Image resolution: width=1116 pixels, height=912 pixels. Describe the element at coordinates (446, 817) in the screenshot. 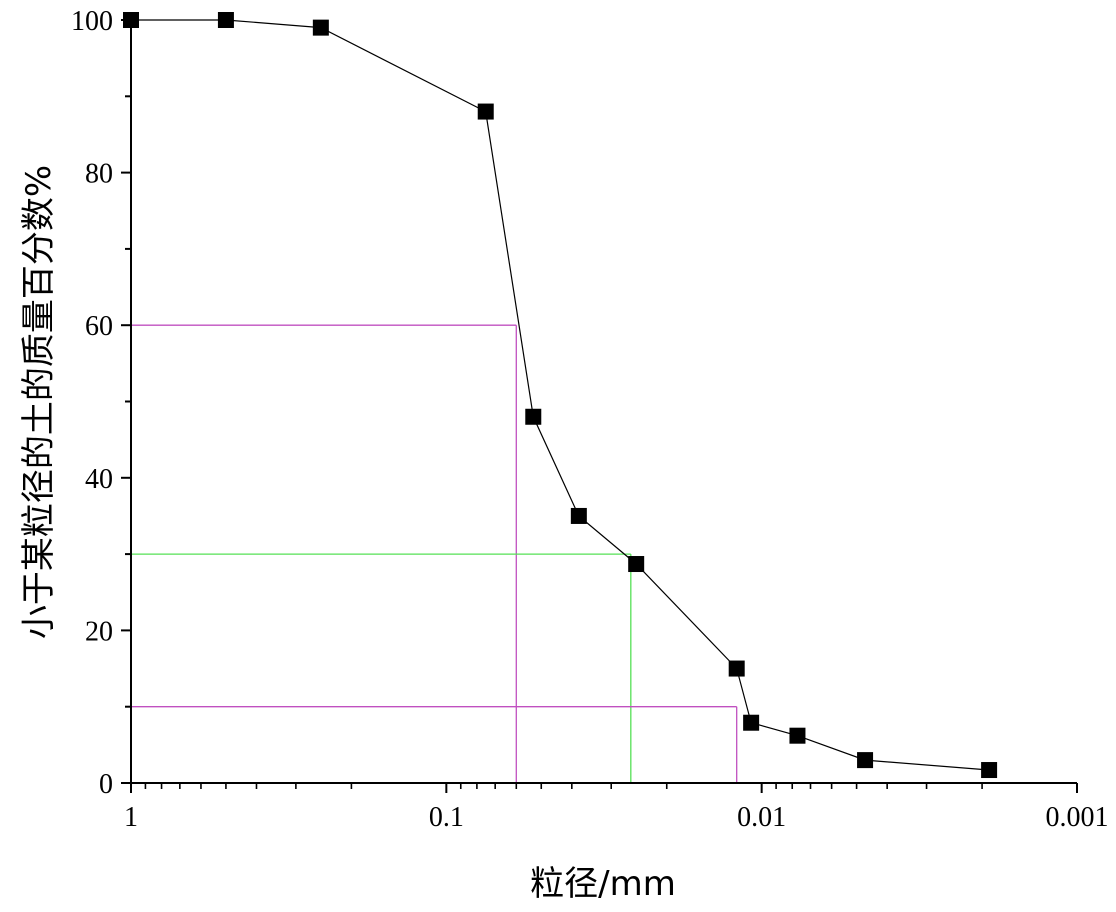

I see `x-tick-label: 0.1` at that location.